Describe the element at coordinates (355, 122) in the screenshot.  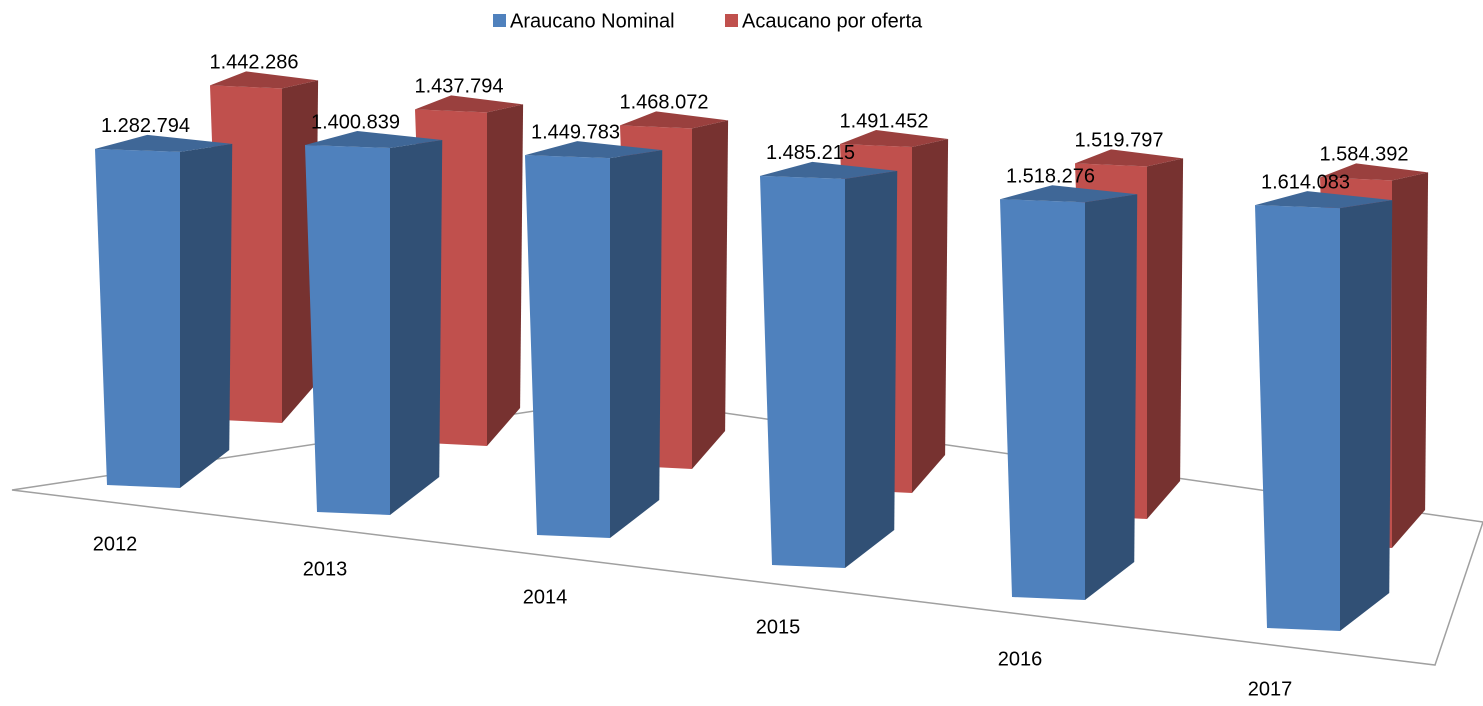
I see `data-label: 1.400.839` at that location.